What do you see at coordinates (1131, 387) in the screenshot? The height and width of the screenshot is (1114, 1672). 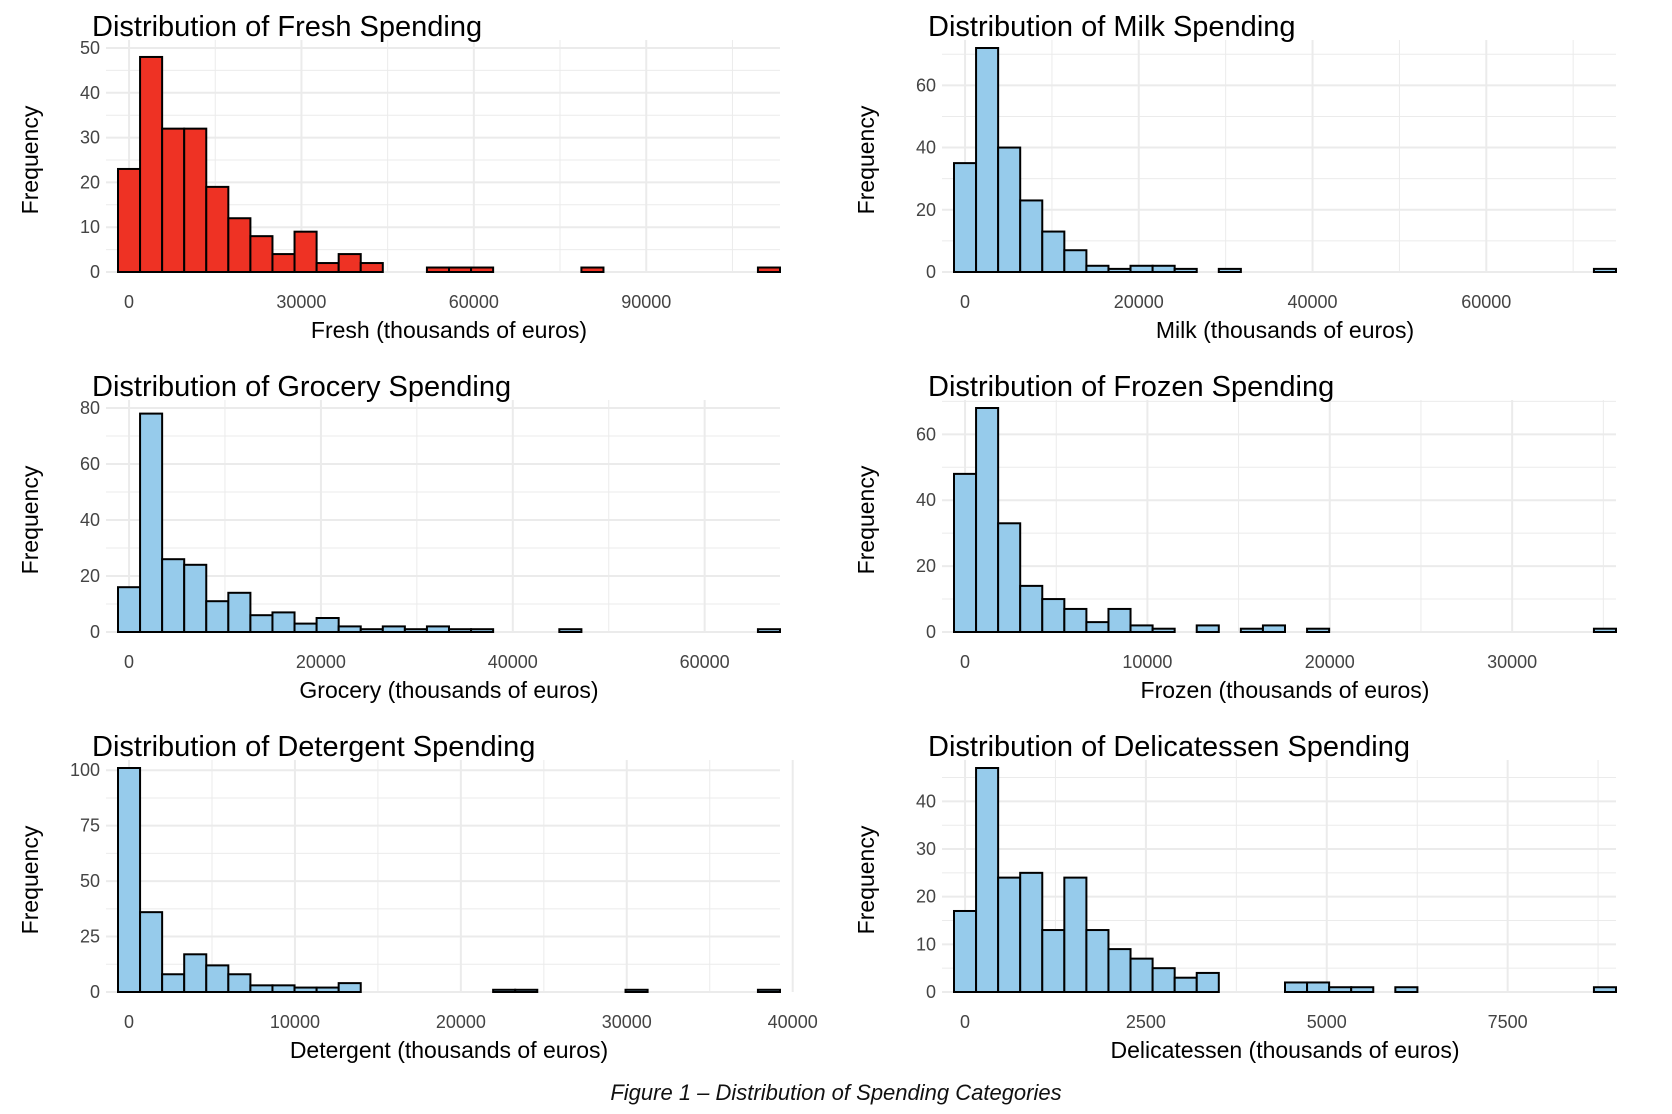 I see `chart-title: Distribution of Frozen Spending` at bounding box center [1131, 387].